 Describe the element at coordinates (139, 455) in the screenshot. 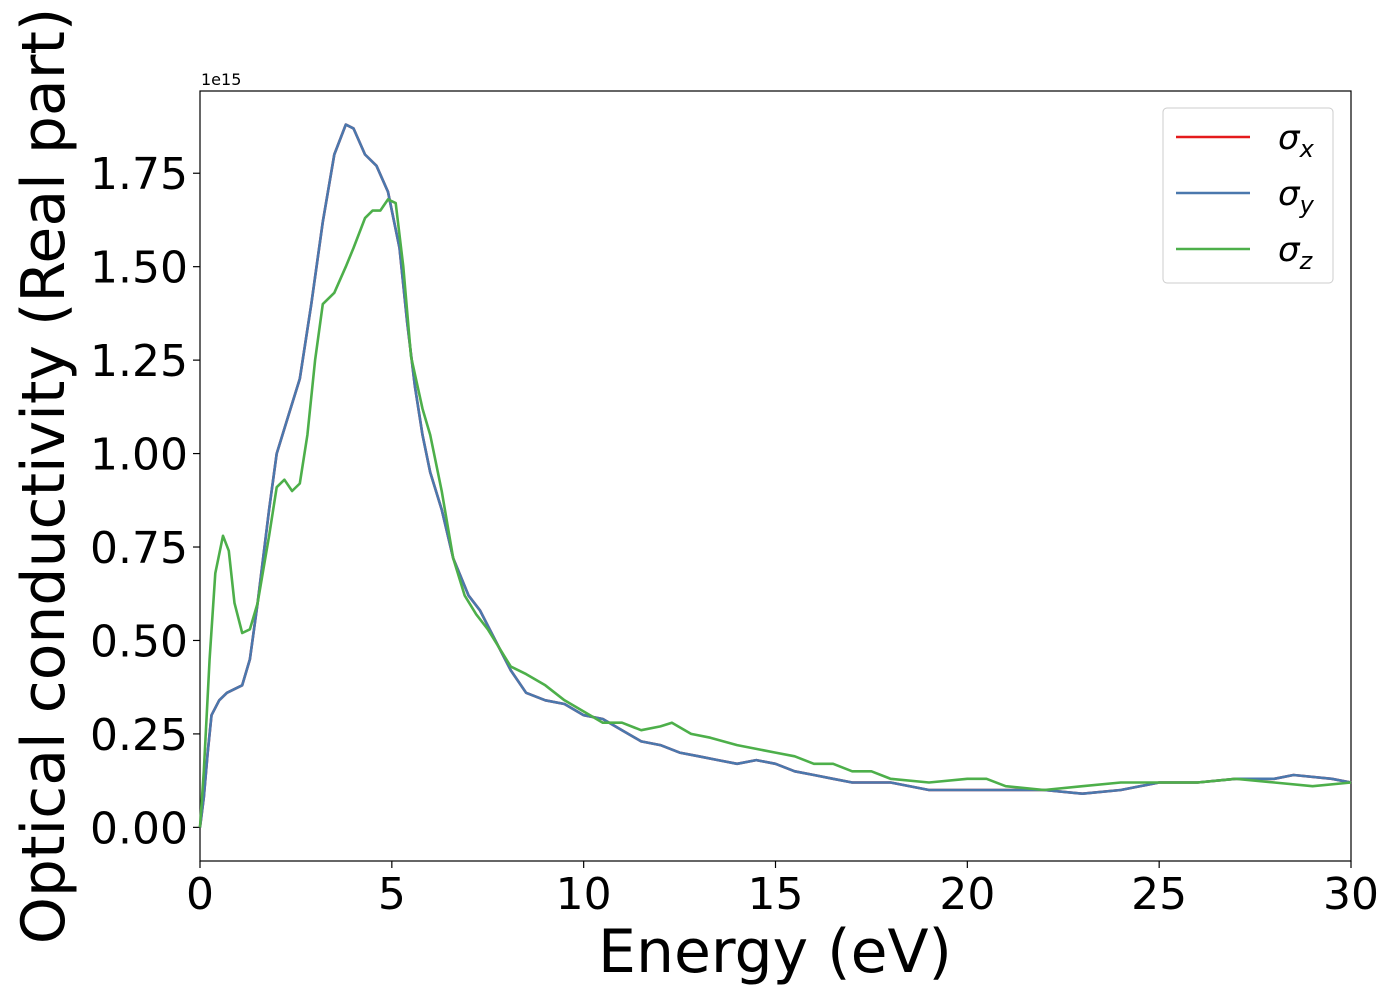

I see `y-tick-label: 1.00` at that location.